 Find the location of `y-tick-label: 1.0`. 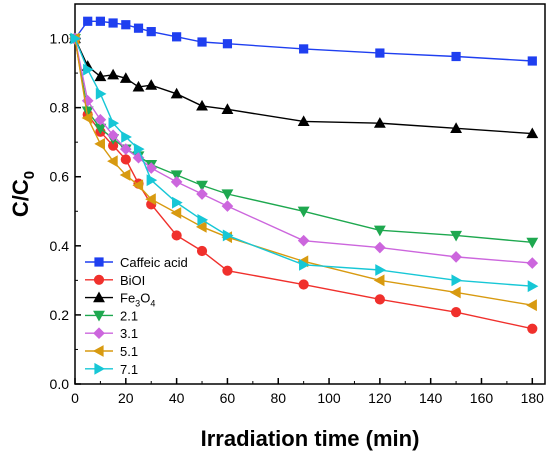

y-tick-label: 1.0 is located at coordinates (60, 39).